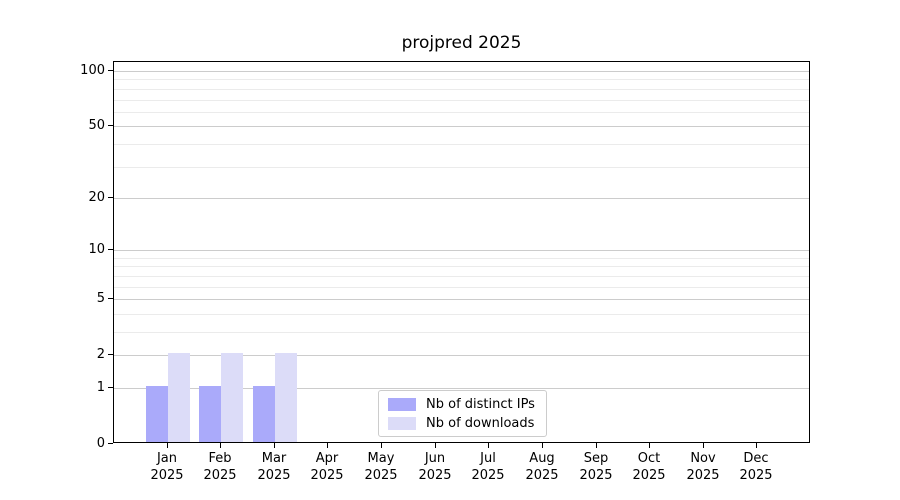 Image resolution: width=900 pixels, height=500 pixels. What do you see at coordinates (274, 458) in the screenshot?
I see `x-tick-month: Mar` at bounding box center [274, 458].